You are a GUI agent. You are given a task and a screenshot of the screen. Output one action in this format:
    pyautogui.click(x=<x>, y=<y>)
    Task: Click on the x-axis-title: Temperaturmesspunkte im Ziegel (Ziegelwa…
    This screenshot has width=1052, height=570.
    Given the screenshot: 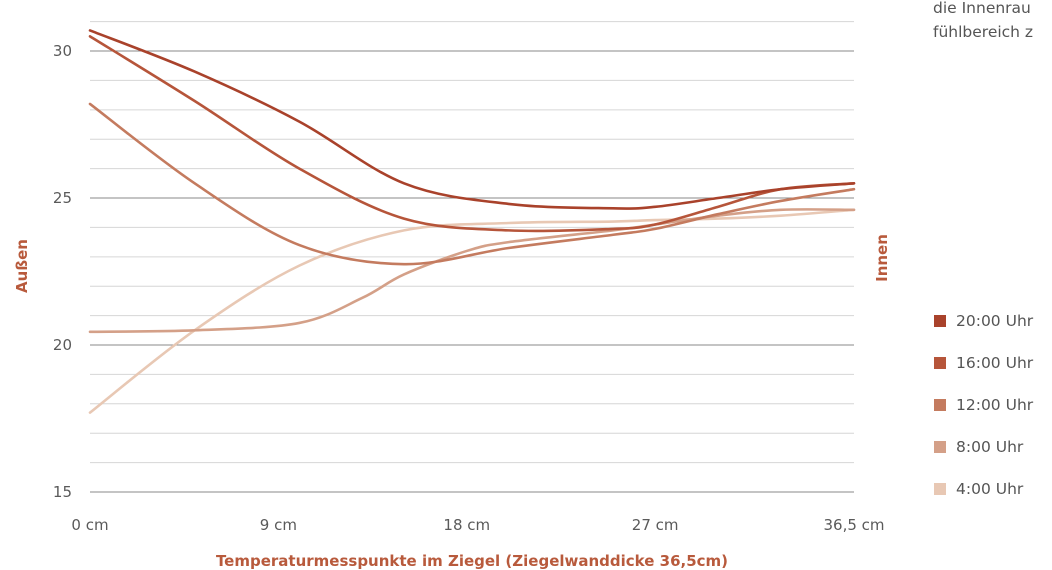 What is the action you would take?
    pyautogui.click(x=472, y=561)
    